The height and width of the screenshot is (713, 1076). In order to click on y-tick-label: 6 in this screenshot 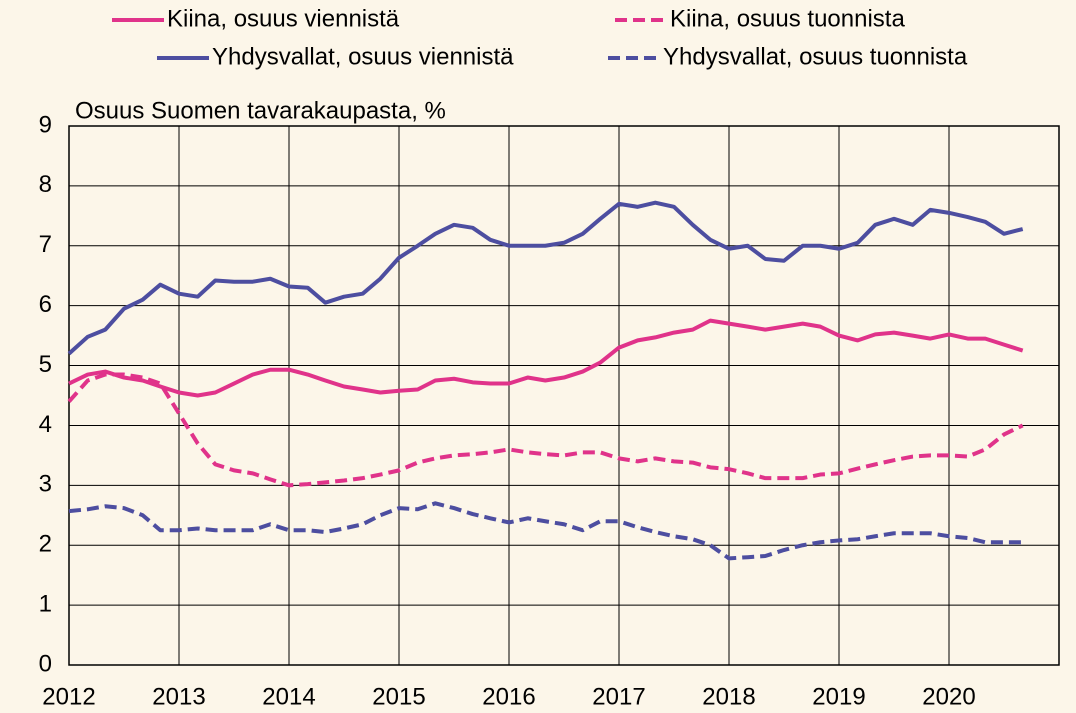, I will do `click(45, 304)`.